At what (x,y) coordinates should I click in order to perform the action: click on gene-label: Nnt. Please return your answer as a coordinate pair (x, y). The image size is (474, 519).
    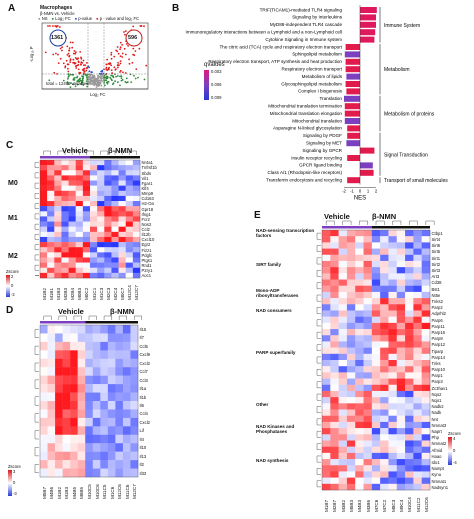
    Looking at the image, I should click on (435, 419).